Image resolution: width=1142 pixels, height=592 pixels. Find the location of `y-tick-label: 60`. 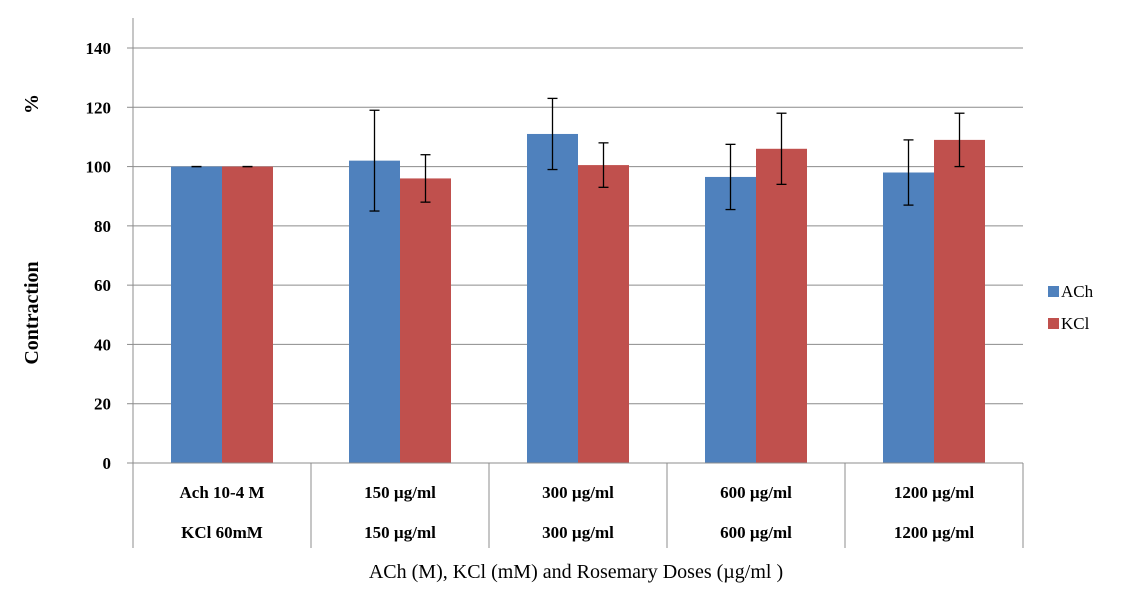

y-tick-label: 60 is located at coordinates (102, 285).